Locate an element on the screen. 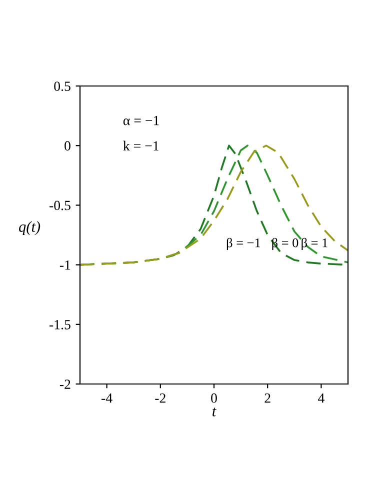 Image resolution: width=382 pixels, height=494 pixels. x-tick-label: 2 is located at coordinates (267, 398).